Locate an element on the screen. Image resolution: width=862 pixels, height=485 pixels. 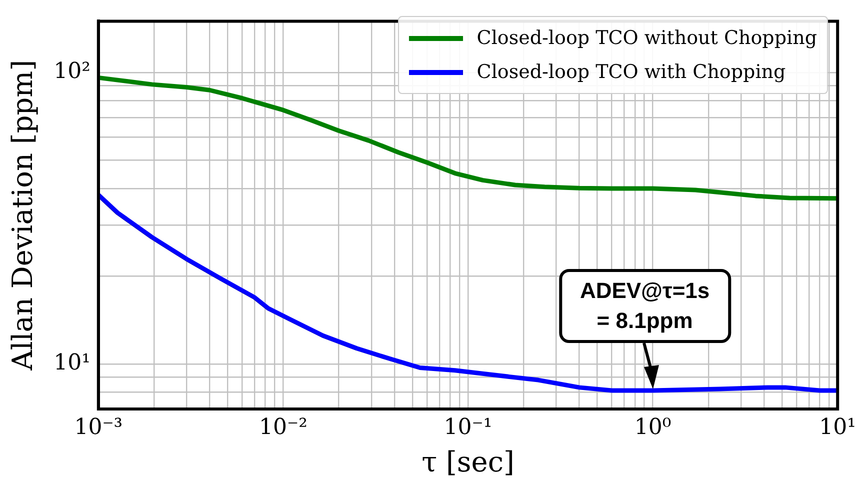
x-tick-label: 10⁰ is located at coordinates (653, 427).